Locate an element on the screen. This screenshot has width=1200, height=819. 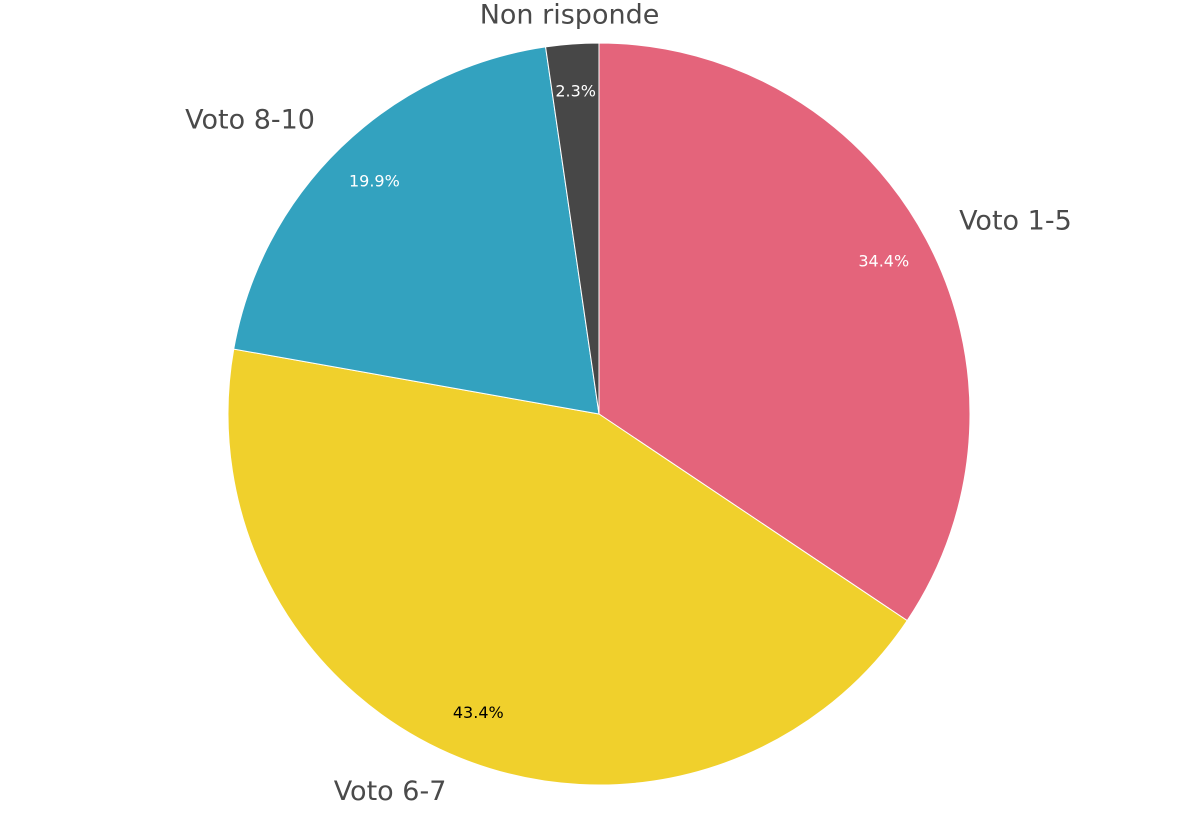
category-label: Voto 1-5 is located at coordinates (1015, 220).